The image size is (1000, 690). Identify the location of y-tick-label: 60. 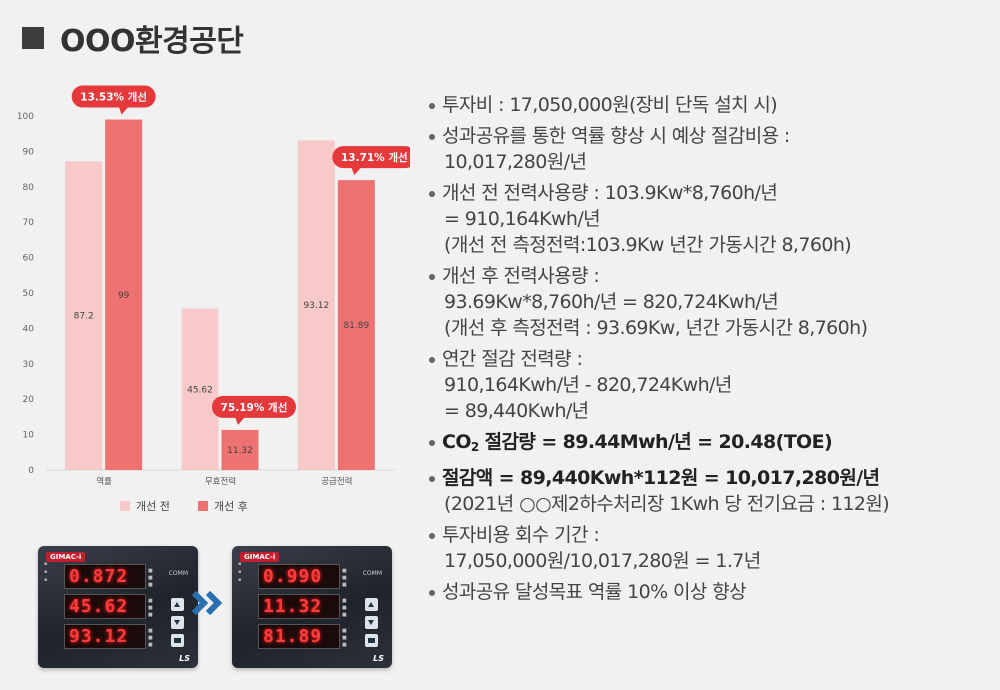
(29, 259).